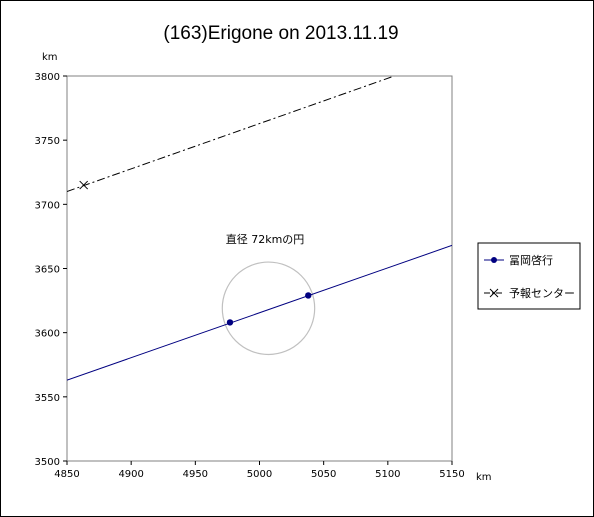 The height and width of the screenshot is (517, 594). What do you see at coordinates (451, 474) in the screenshot?
I see `x-tick-label: 5150` at bounding box center [451, 474].